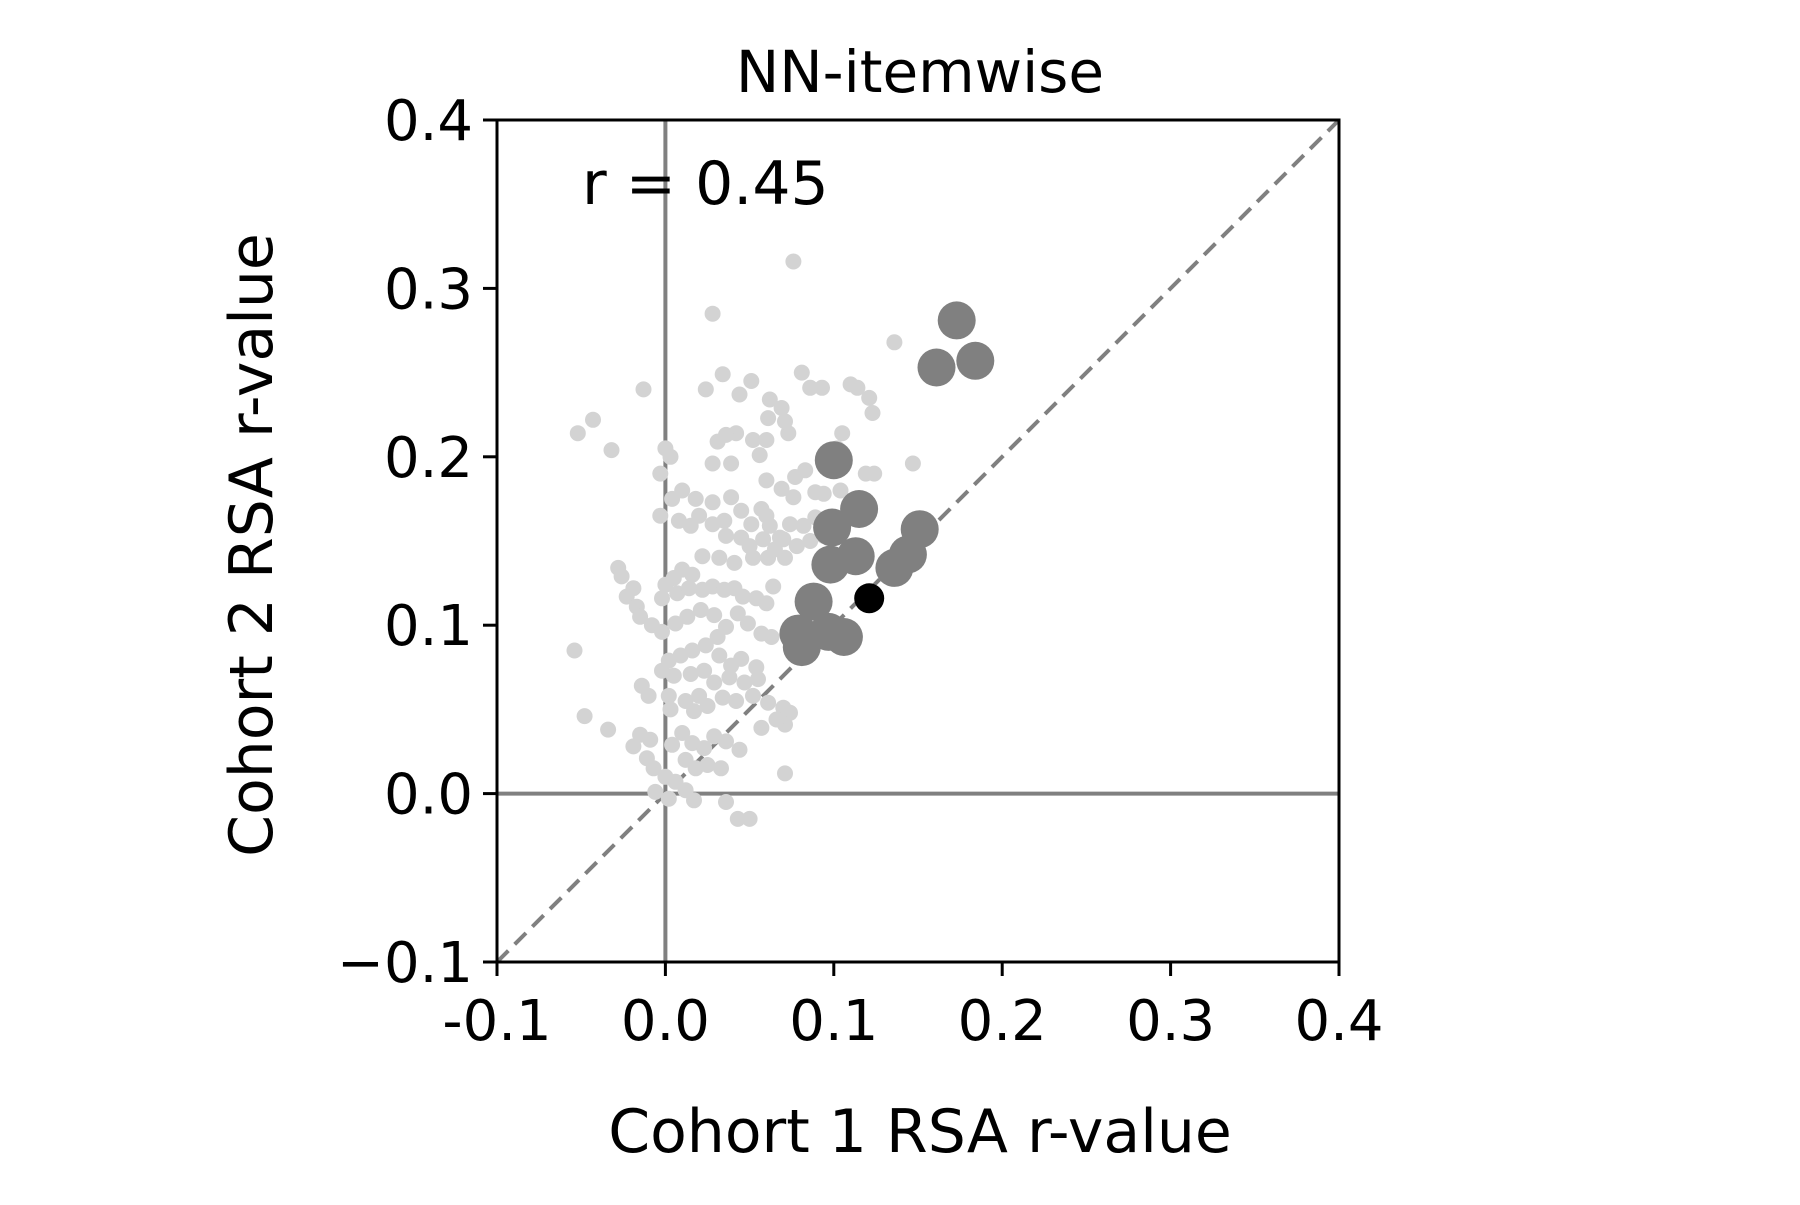 This screenshot has width=1800, height=1205. Describe the element at coordinates (428, 121) in the screenshot. I see `y-tick-label: 0.4` at that location.